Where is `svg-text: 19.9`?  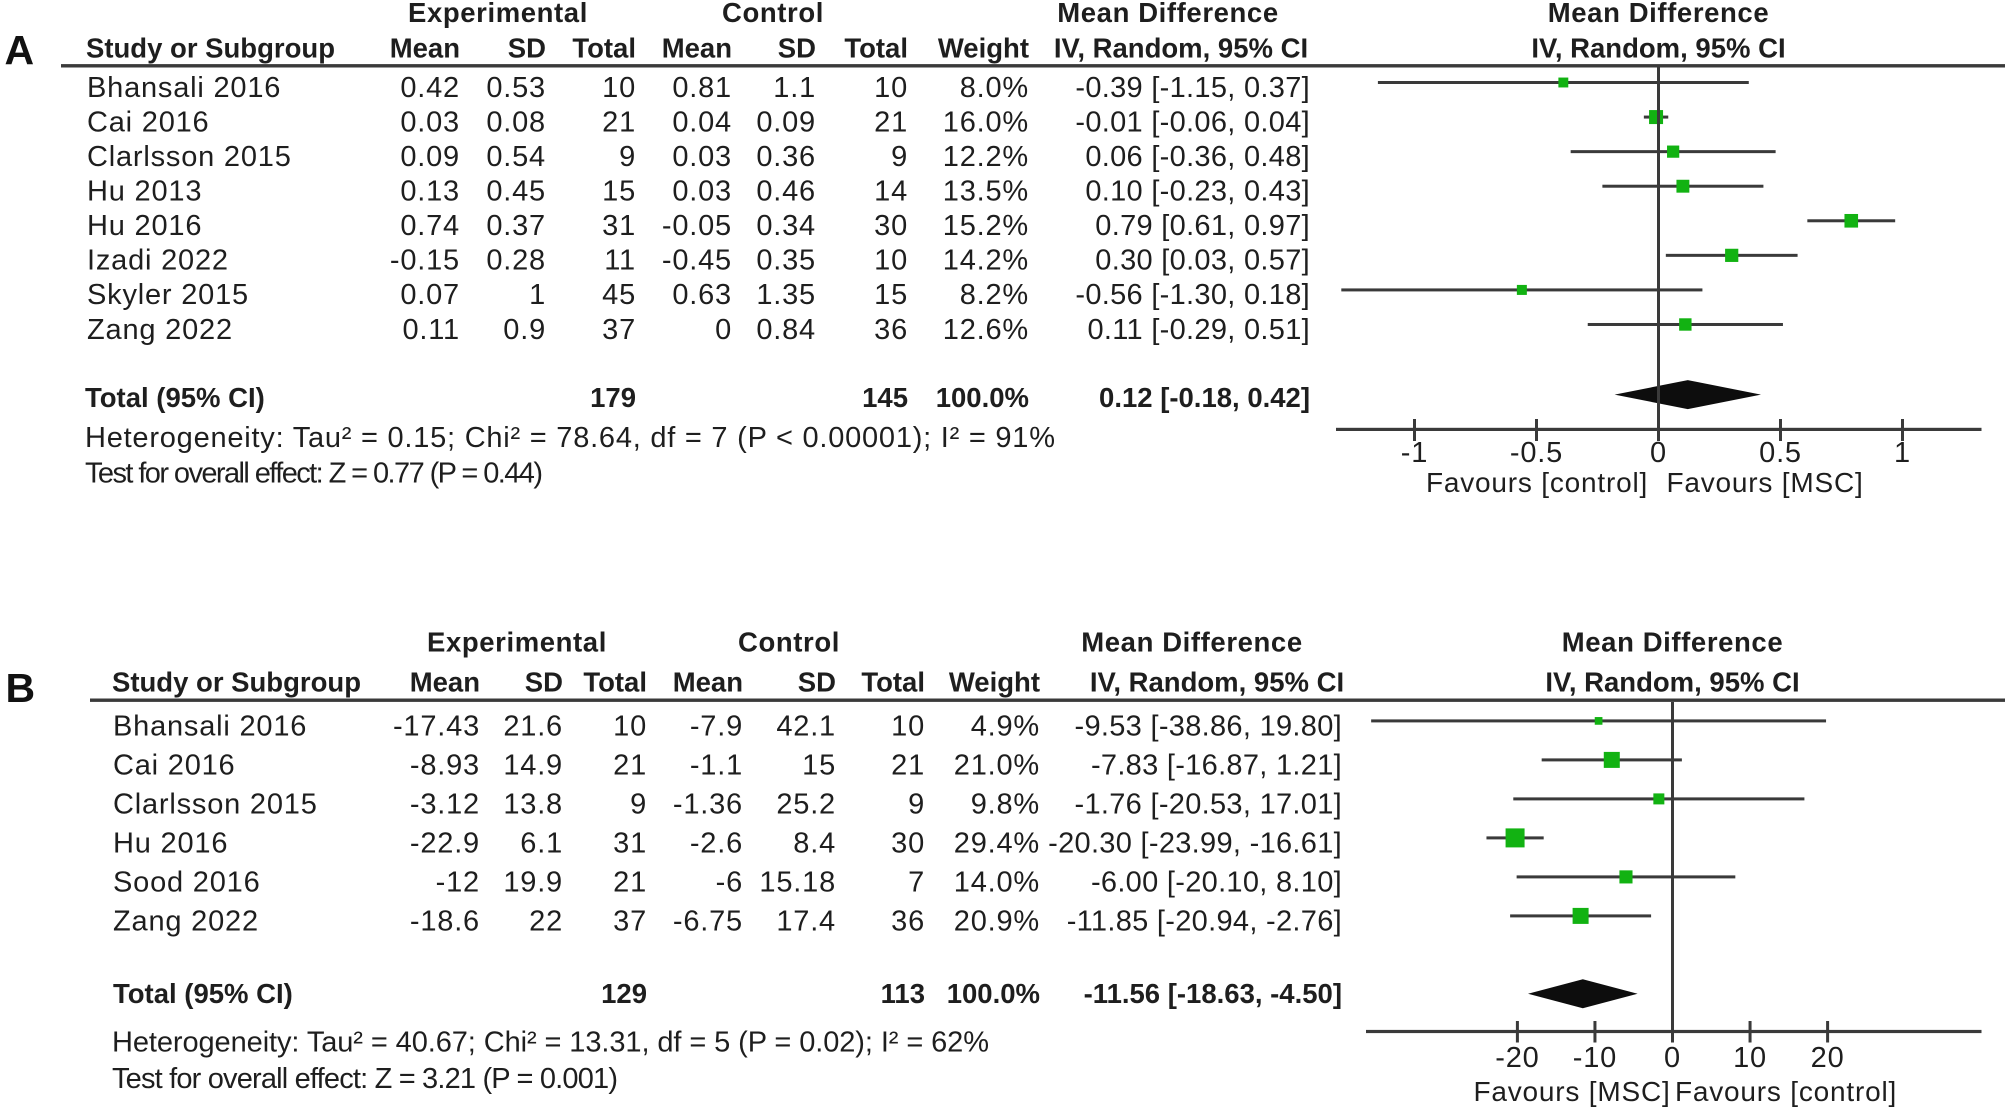 svg-text: 19.9 is located at coordinates (533, 882).